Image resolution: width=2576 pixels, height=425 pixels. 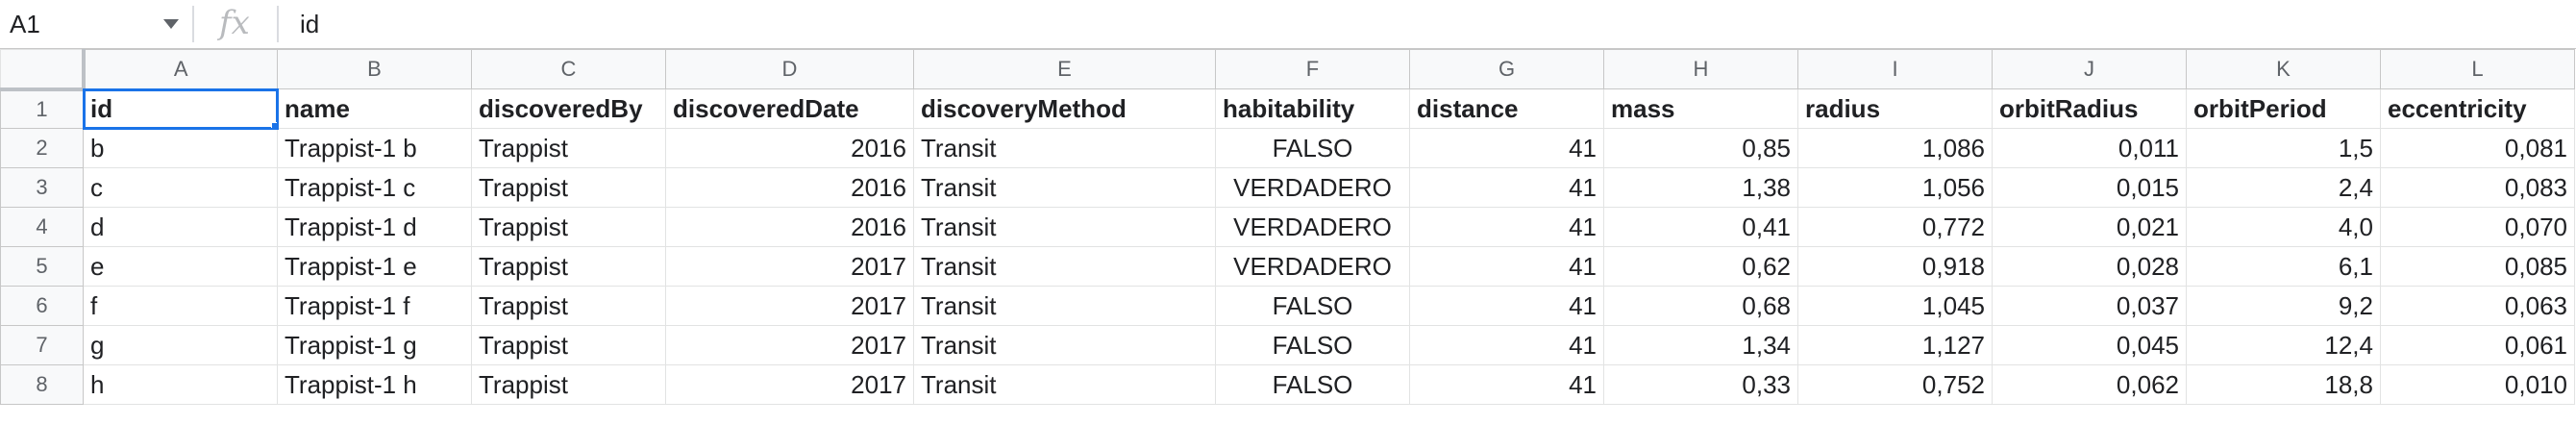 What do you see at coordinates (43, 70) in the screenshot?
I see `select-all-corner` at bounding box center [43, 70].